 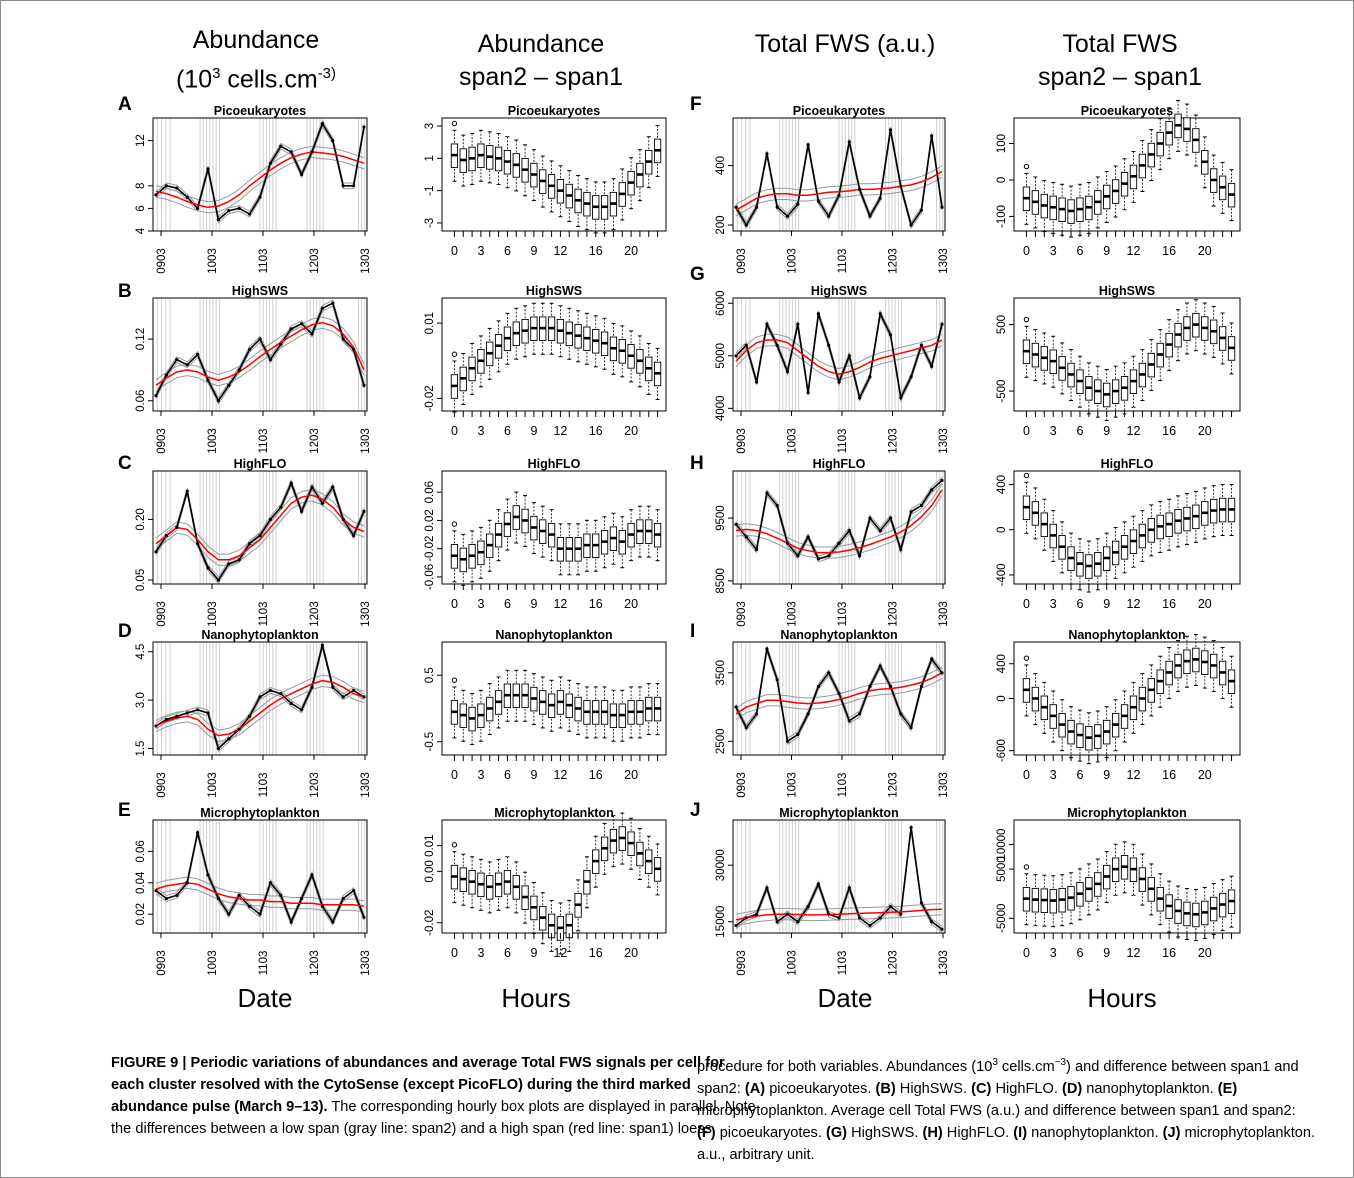 What do you see at coordinates (1150, 1088) in the screenshot?
I see `caption-item-text: nanophytoplankton.` at bounding box center [1150, 1088].